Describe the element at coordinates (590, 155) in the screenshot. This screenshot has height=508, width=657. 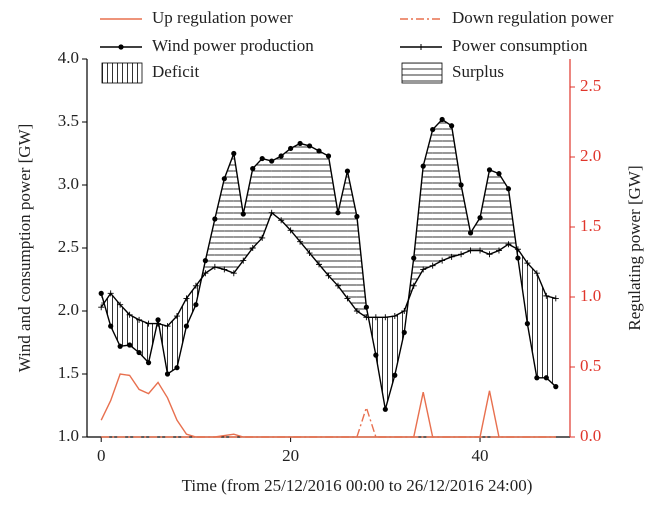
I see `y2-tick-label: 2.0` at that location.